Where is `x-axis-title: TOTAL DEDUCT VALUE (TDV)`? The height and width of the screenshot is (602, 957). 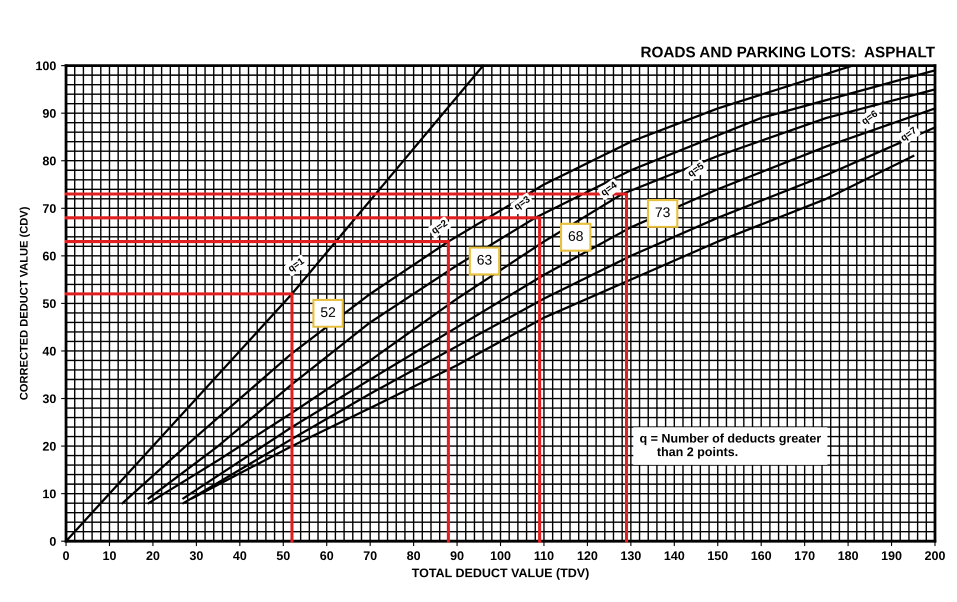
x-axis-title: TOTAL DEDUCT VALUE (TDV) is located at coordinates (500, 574).